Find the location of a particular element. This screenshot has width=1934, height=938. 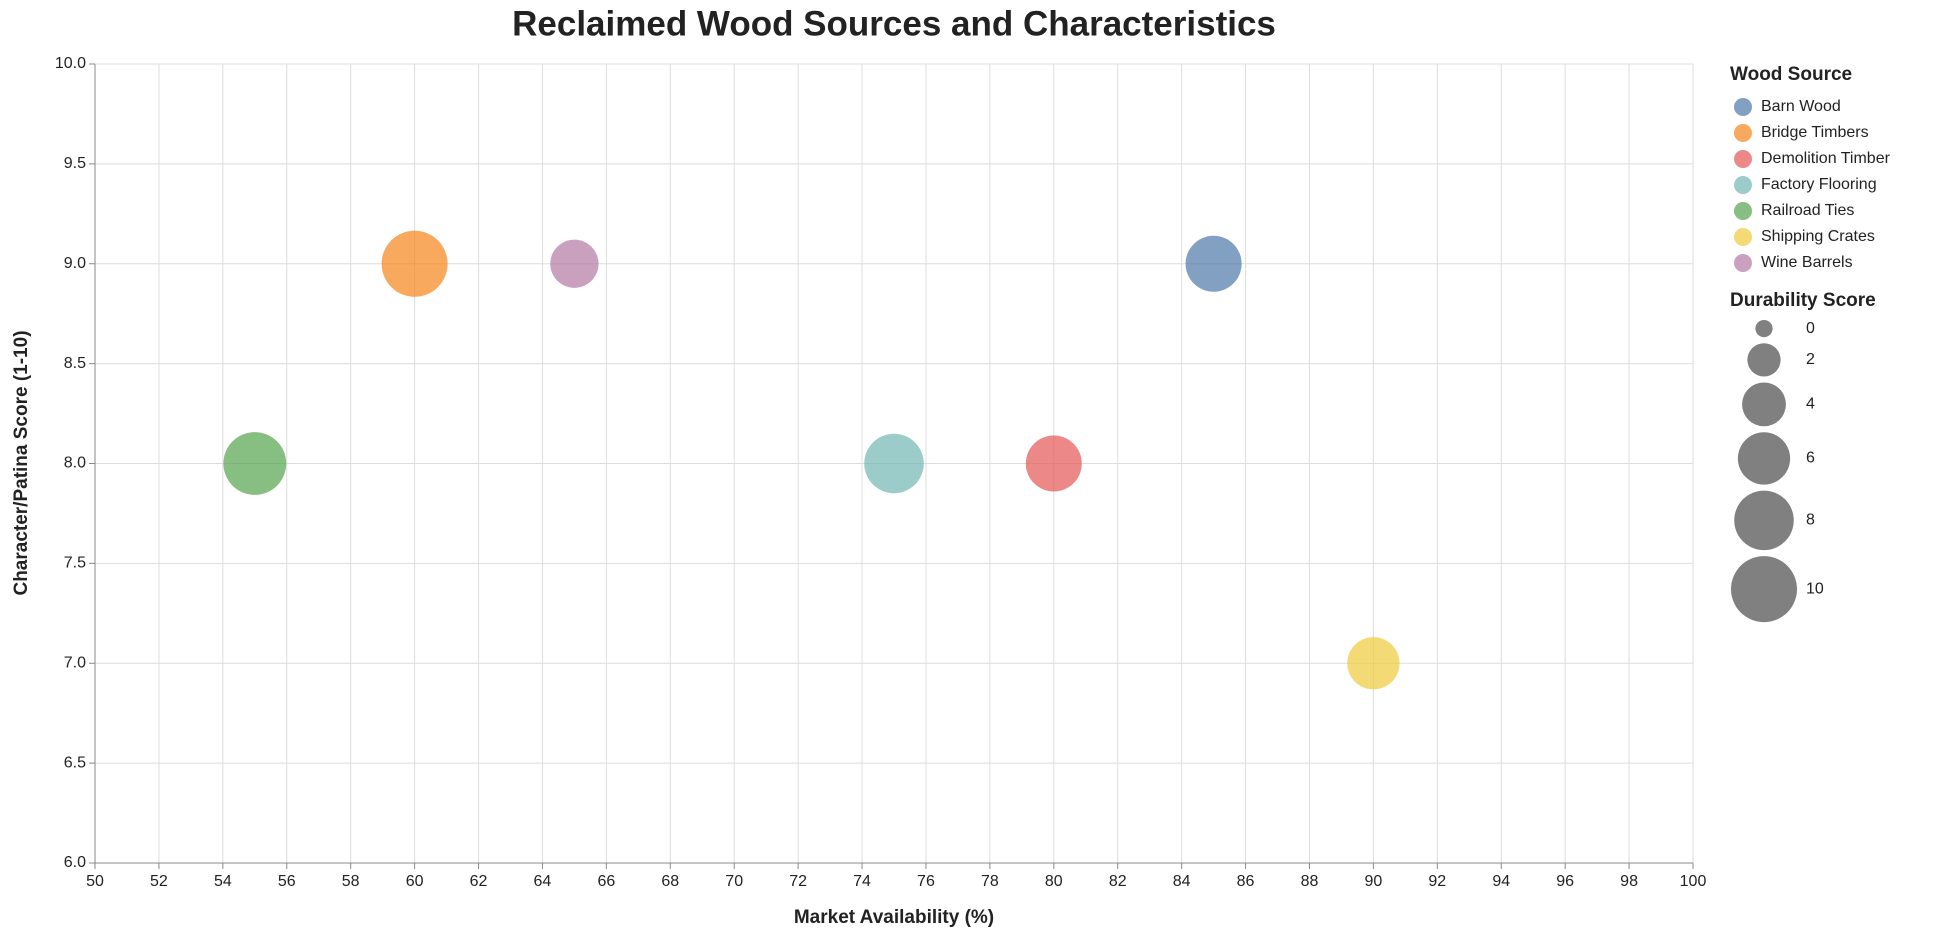

y-tick-label: 6.0 is located at coordinates (75, 862).